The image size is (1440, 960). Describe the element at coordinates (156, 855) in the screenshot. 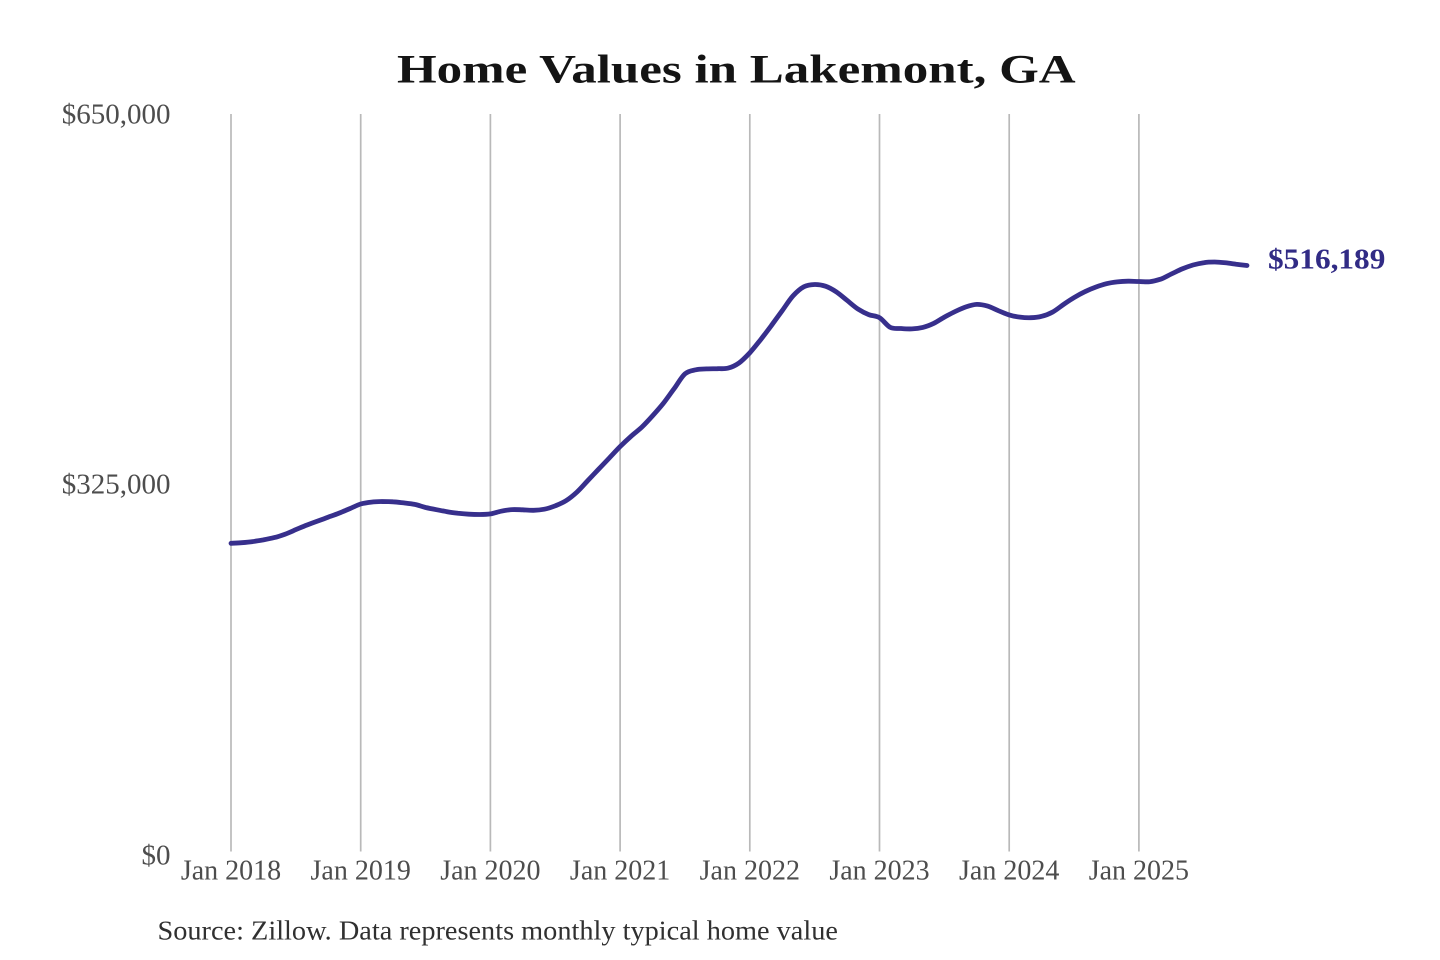

I see `svg-text: $0` at that location.